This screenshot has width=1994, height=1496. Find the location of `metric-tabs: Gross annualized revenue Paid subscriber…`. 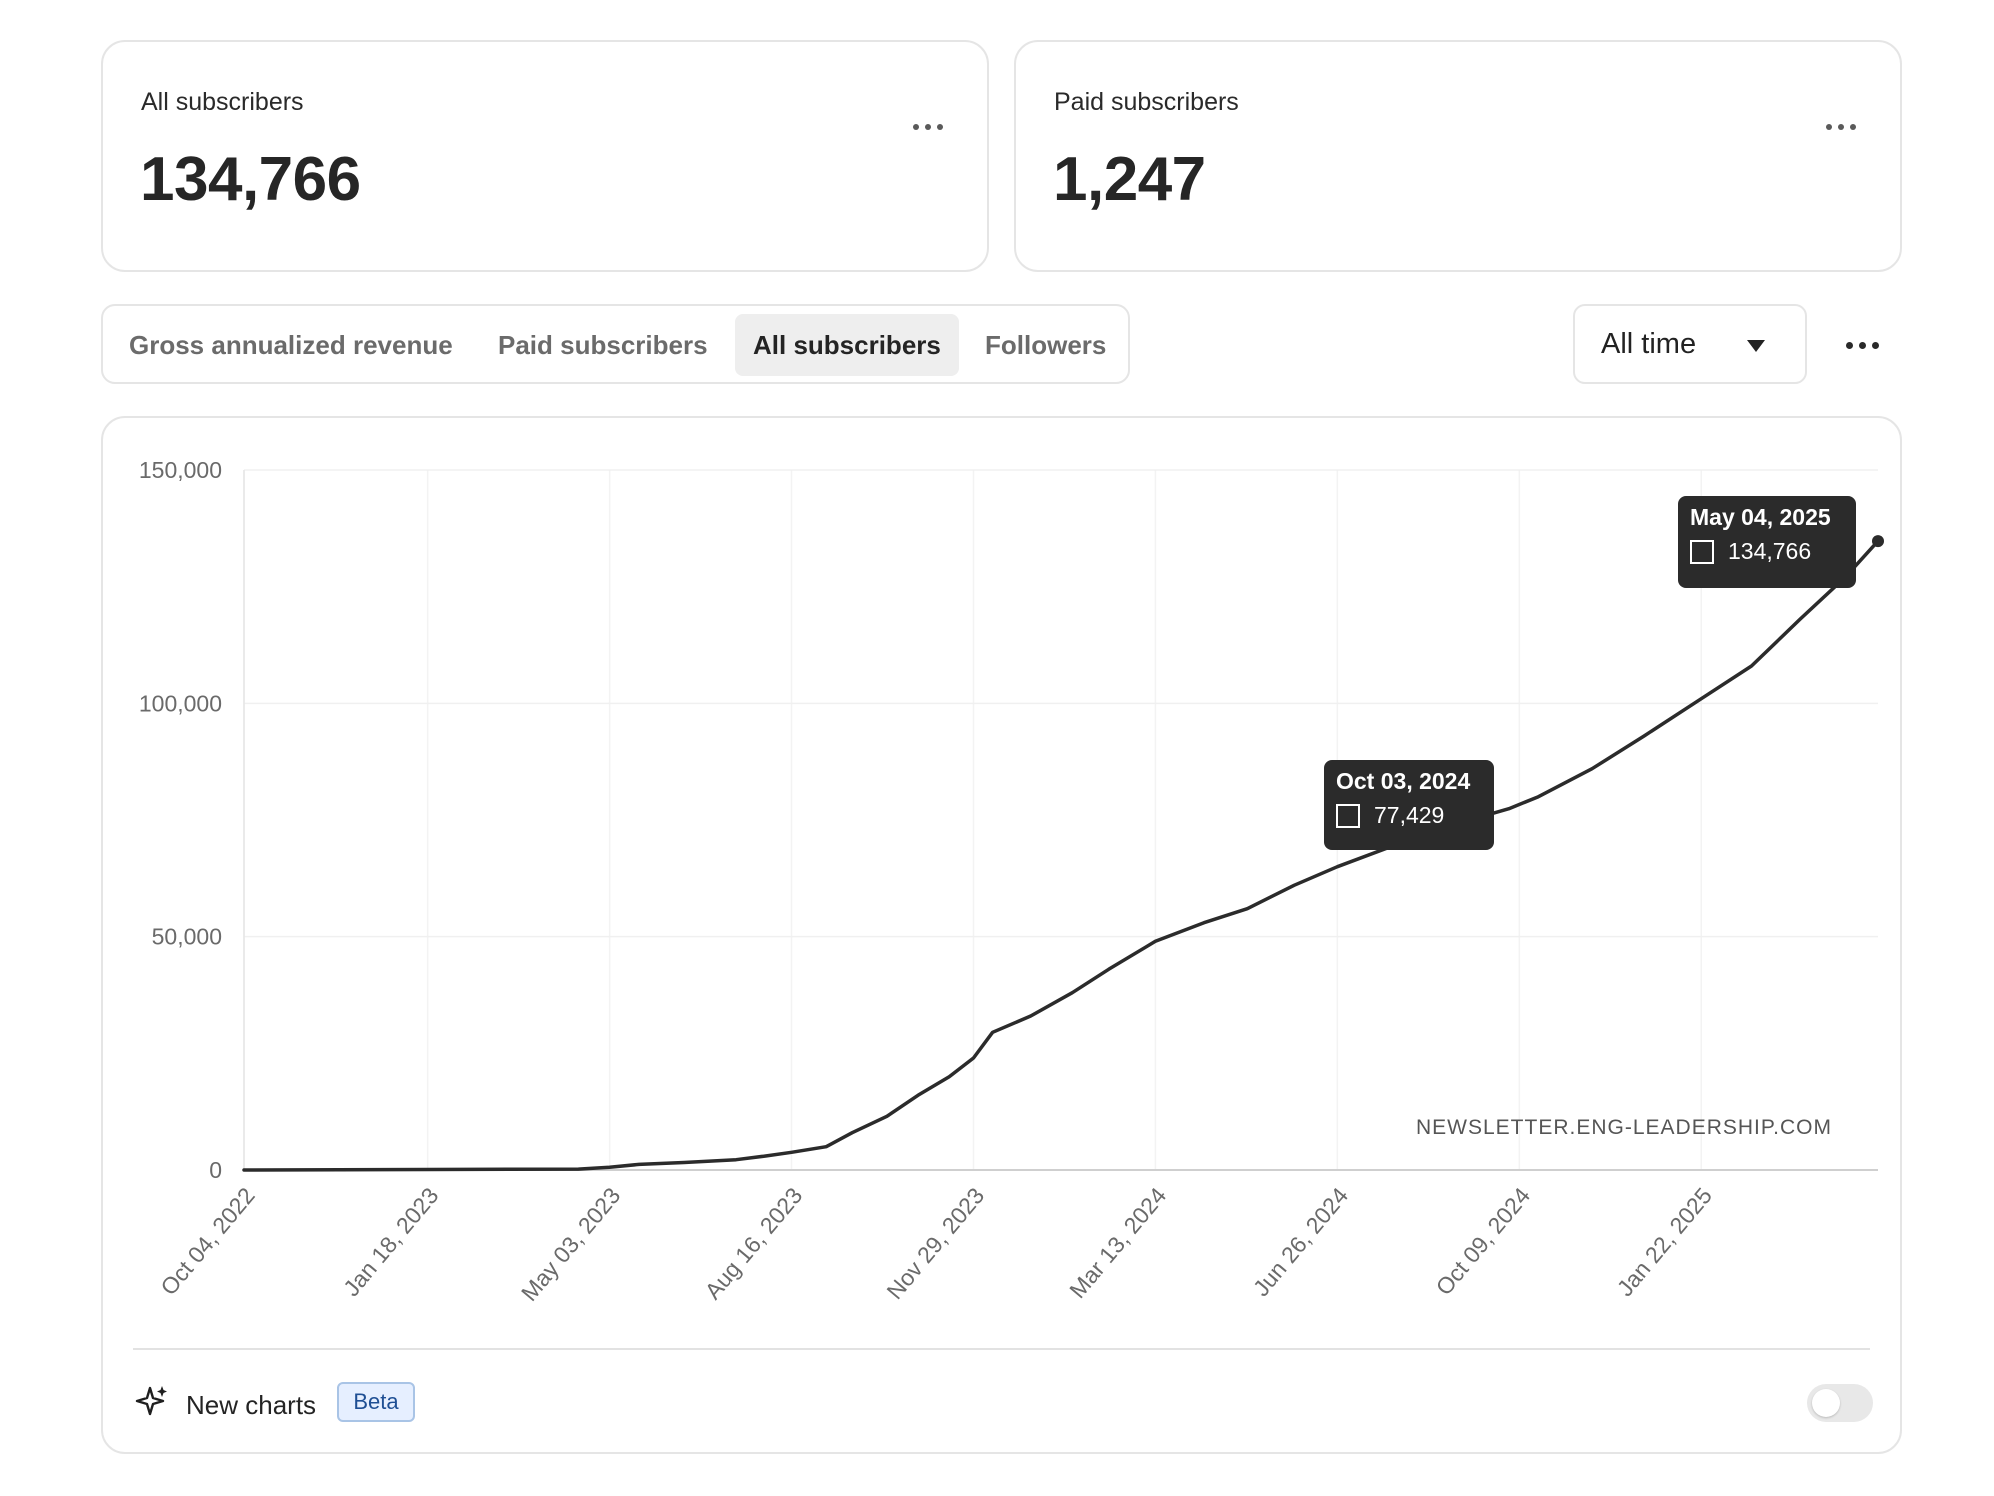

metric-tabs: Gross annualized revenue Paid subscriber… is located at coordinates (615, 344).